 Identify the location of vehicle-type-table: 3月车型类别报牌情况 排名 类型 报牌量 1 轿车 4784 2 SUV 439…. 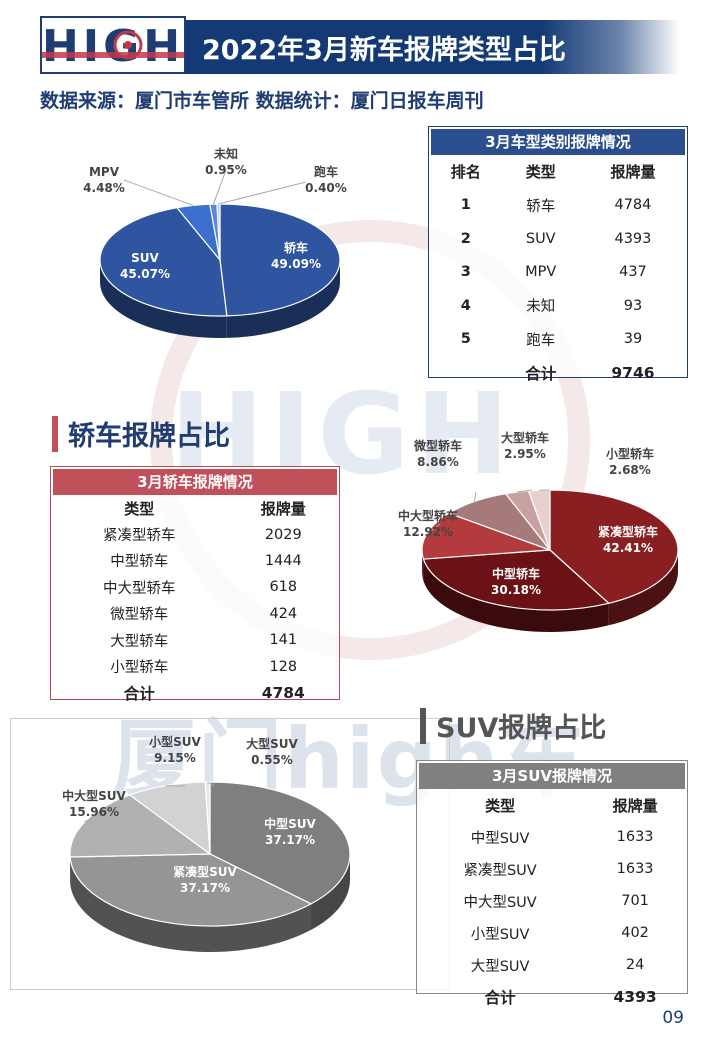
(558, 254).